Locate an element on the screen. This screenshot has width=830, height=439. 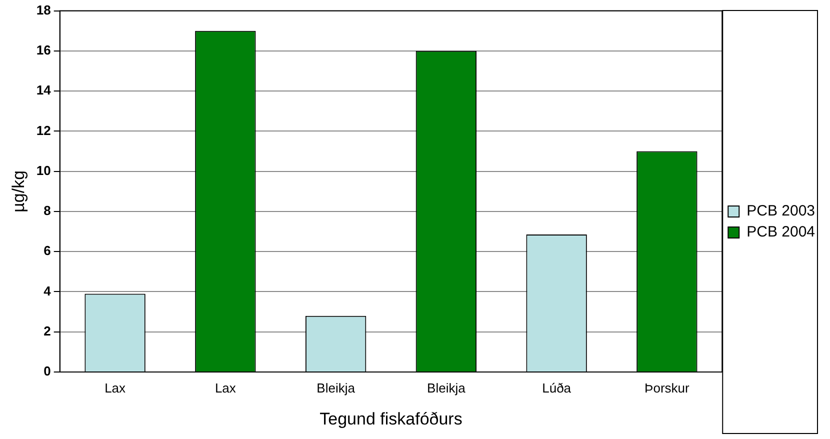
y-tick-label: 18 is located at coordinates (43, 10).